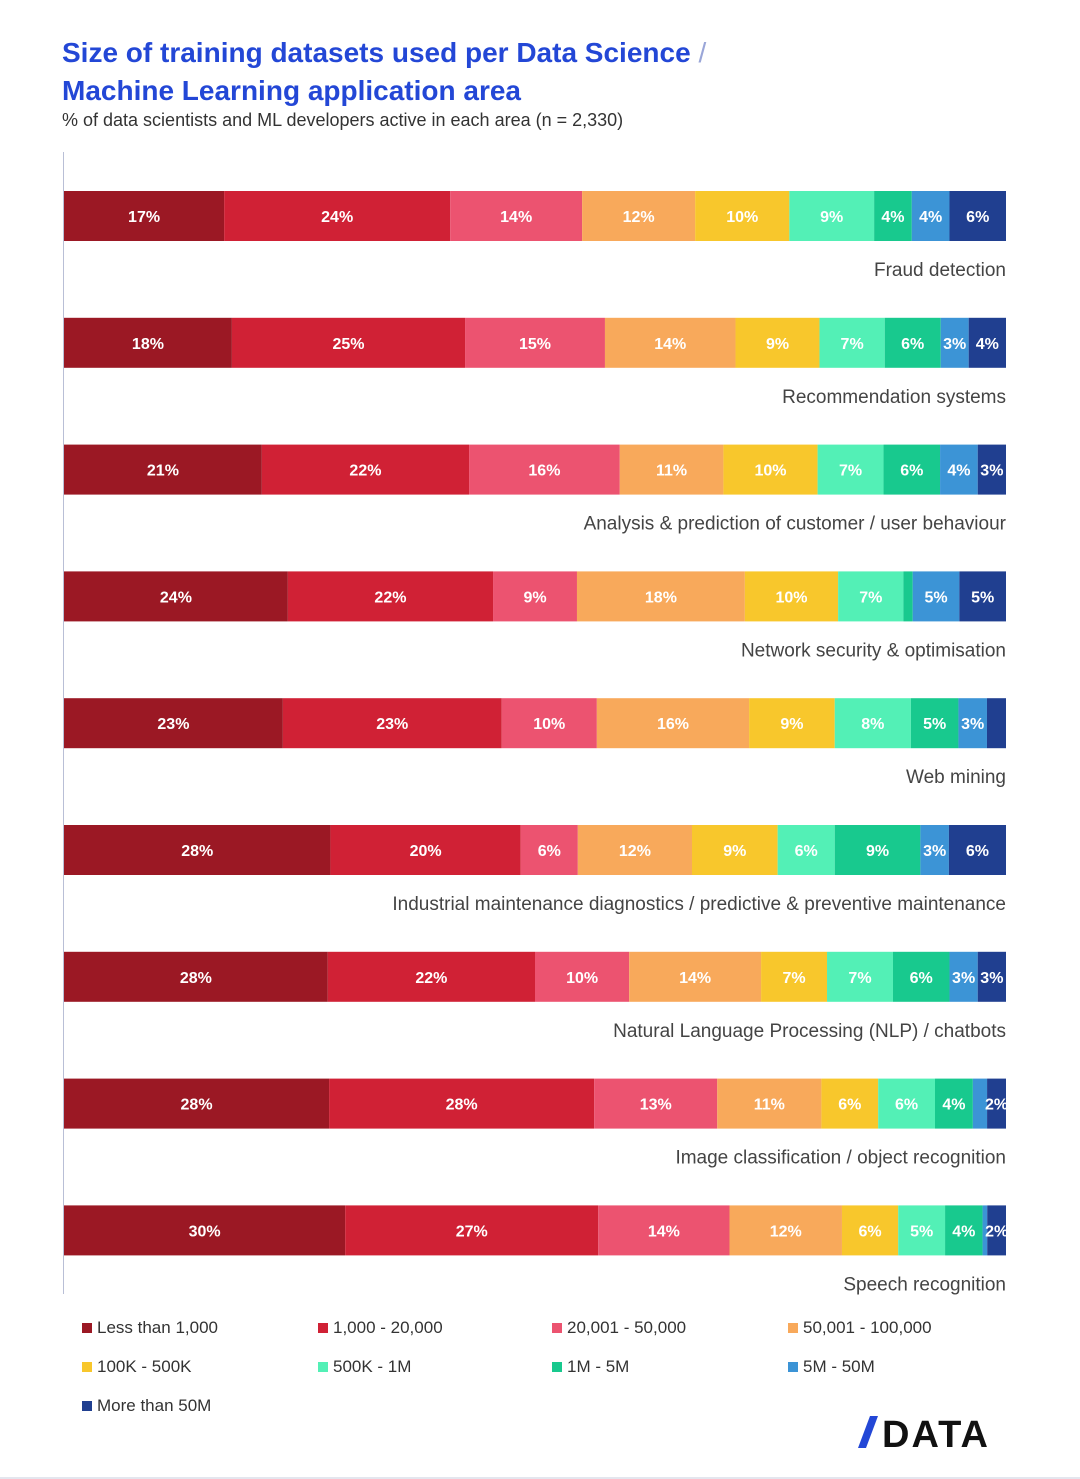 The image size is (1080, 1479). Describe the element at coordinates (292, 90) in the screenshot. I see `title-line-2: Machine Learning application area` at that location.